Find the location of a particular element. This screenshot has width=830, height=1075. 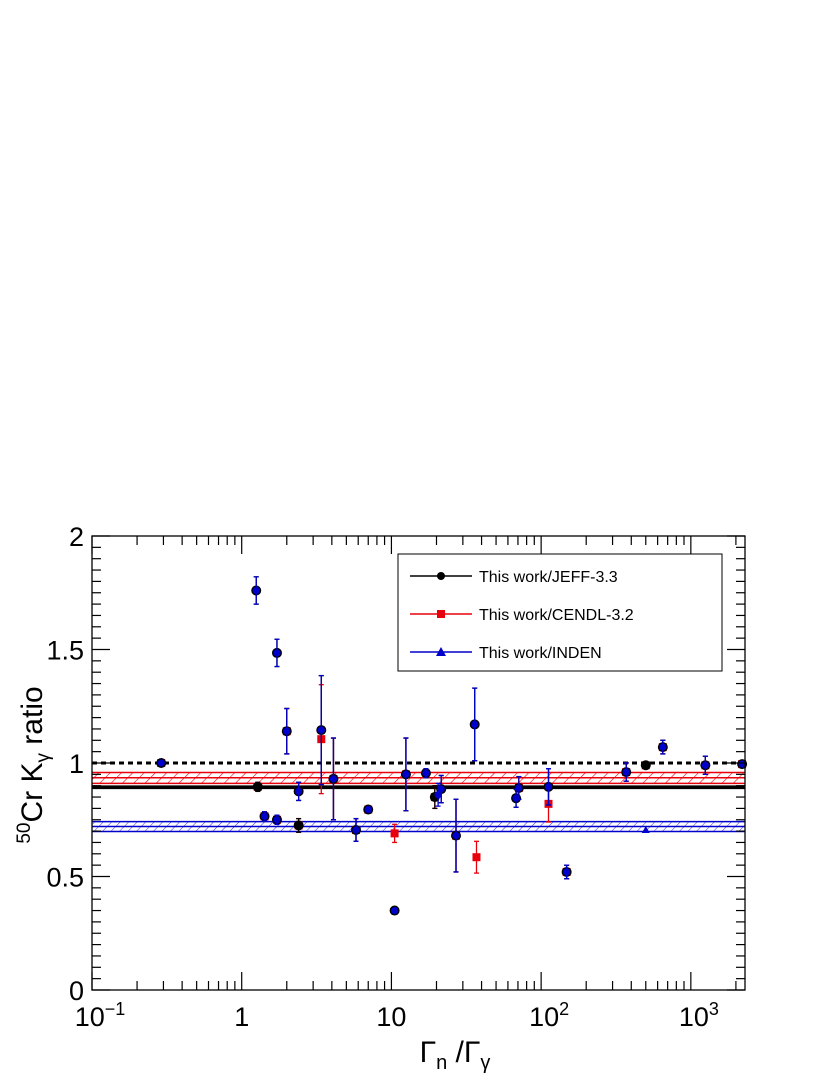

x-tick-label: 10³ is located at coordinates (699, 1015).